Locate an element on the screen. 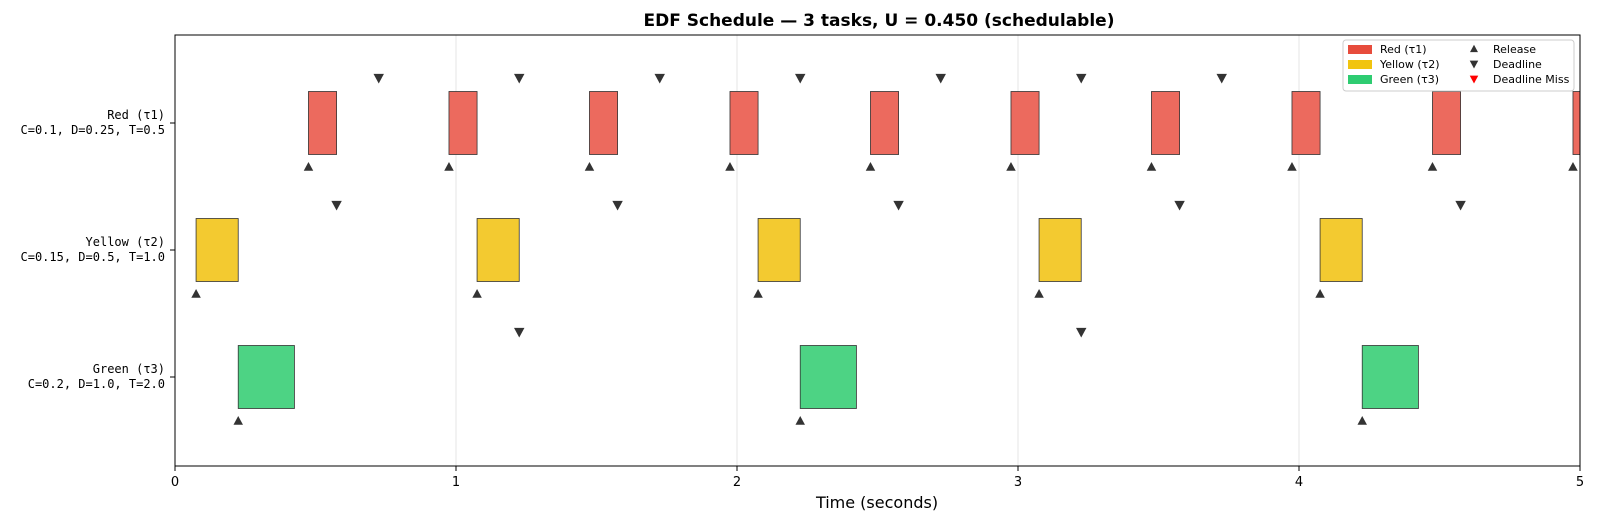 This screenshot has height=523, width=1600. x-tick-label: 1 is located at coordinates (456, 482).